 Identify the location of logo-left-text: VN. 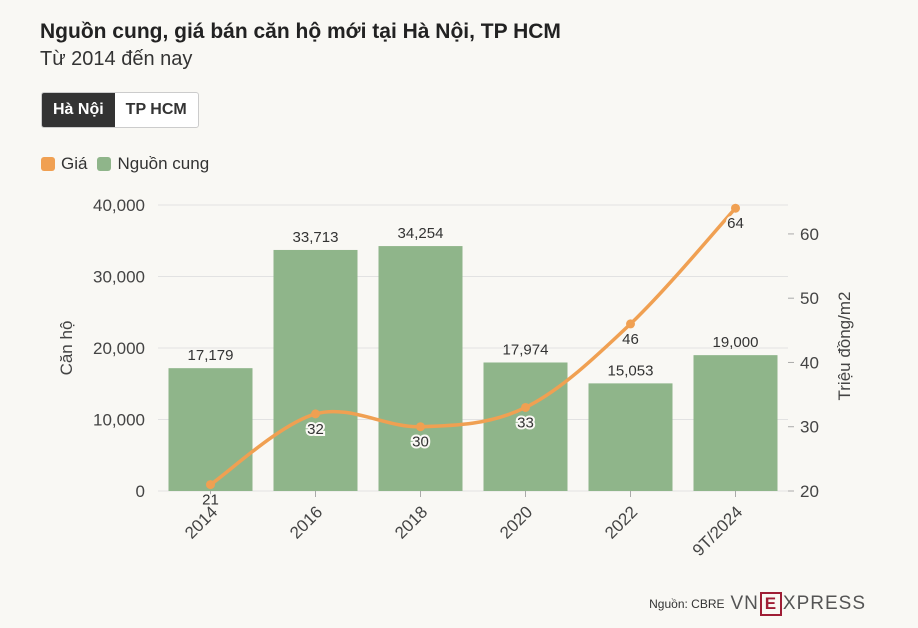
(744, 603).